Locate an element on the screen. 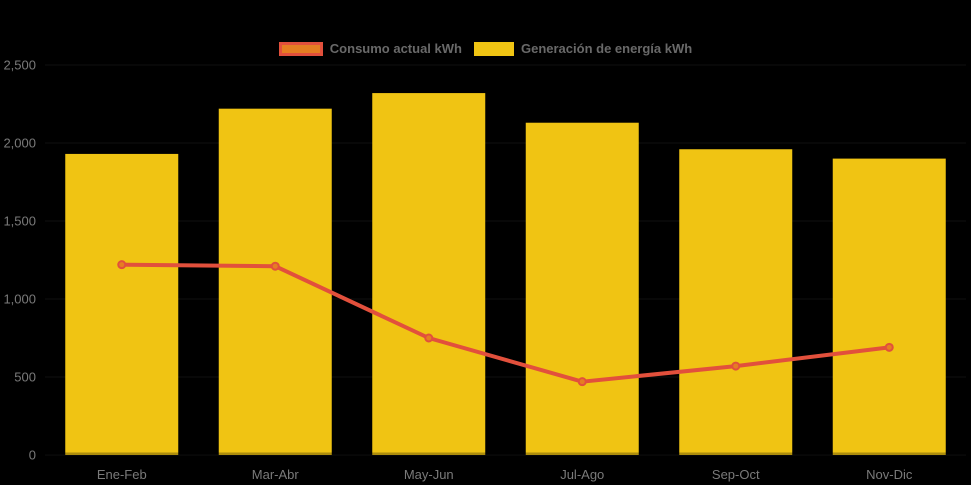 The height and width of the screenshot is (485, 971). x-axis-category-label: May-Jun is located at coordinates (429, 474).